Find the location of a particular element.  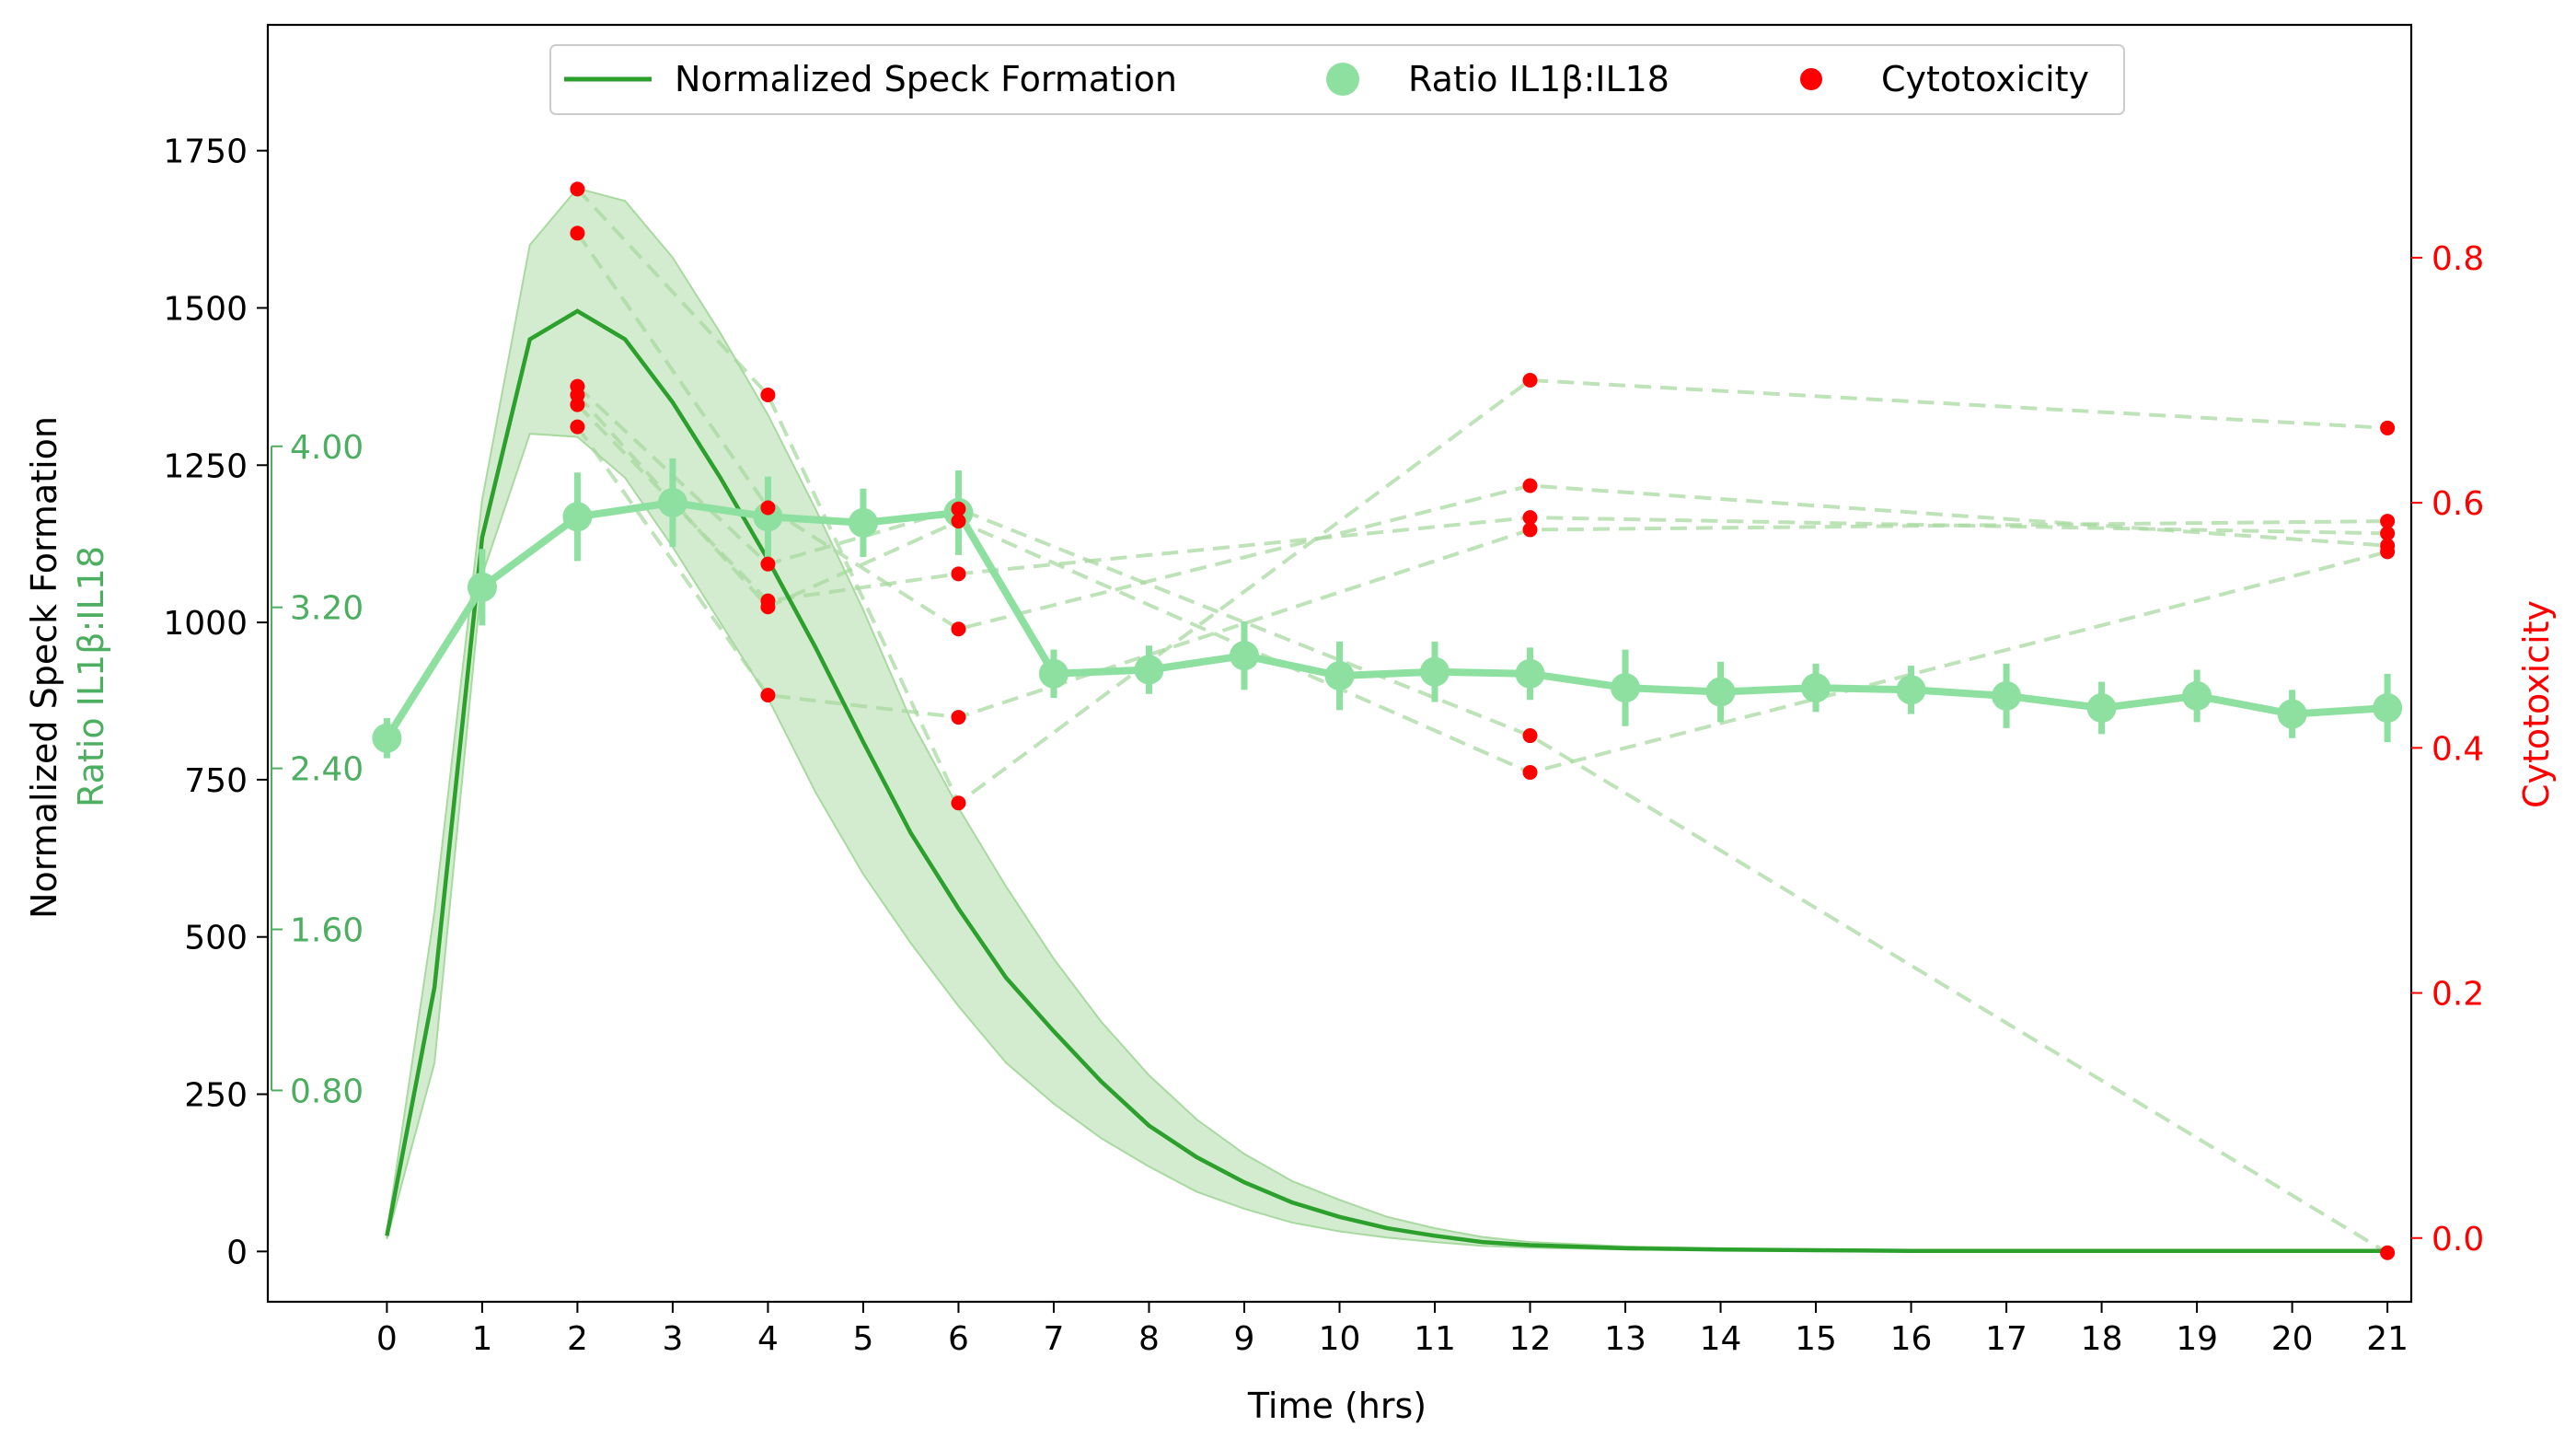

x-tick-label: 1 is located at coordinates (481, 1339).